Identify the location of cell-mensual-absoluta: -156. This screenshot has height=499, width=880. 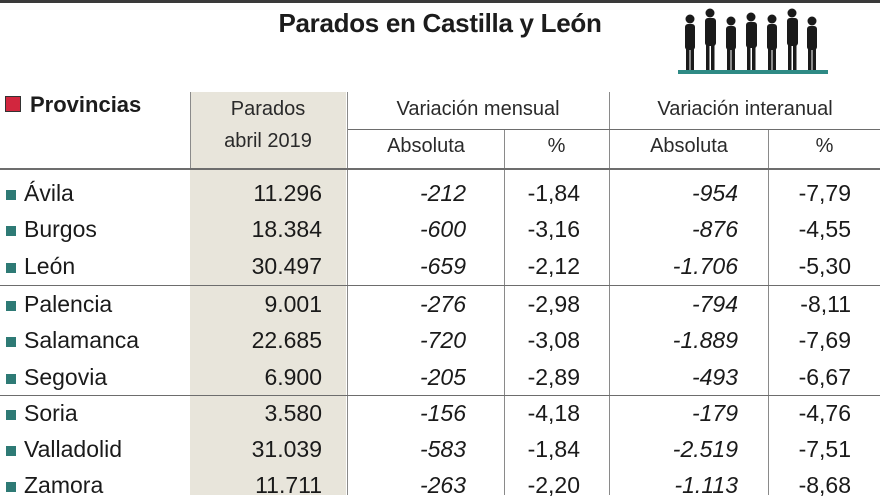
(442, 413).